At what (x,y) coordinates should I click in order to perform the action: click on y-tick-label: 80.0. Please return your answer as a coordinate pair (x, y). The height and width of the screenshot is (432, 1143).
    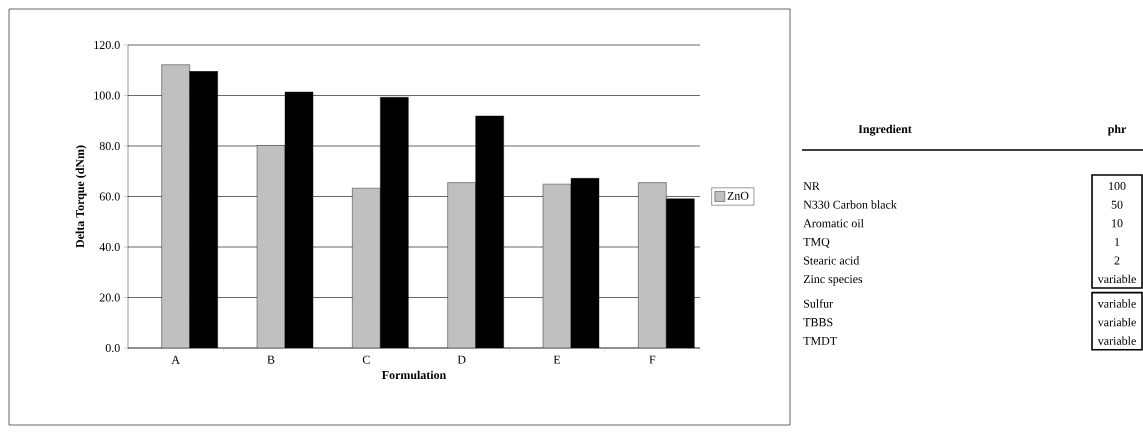
    Looking at the image, I should click on (109, 146).